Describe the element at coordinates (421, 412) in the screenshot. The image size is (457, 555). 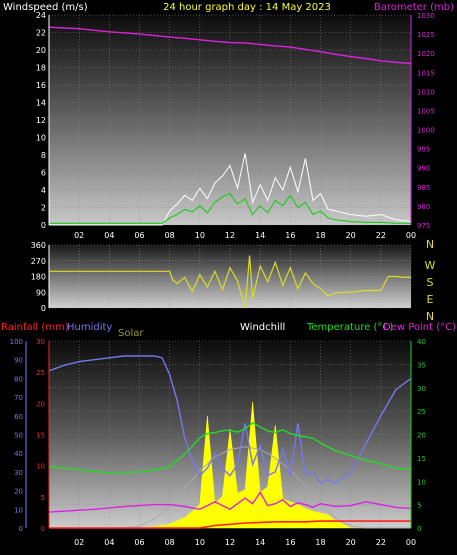
I see `temperature-tick-25: 25` at that location.